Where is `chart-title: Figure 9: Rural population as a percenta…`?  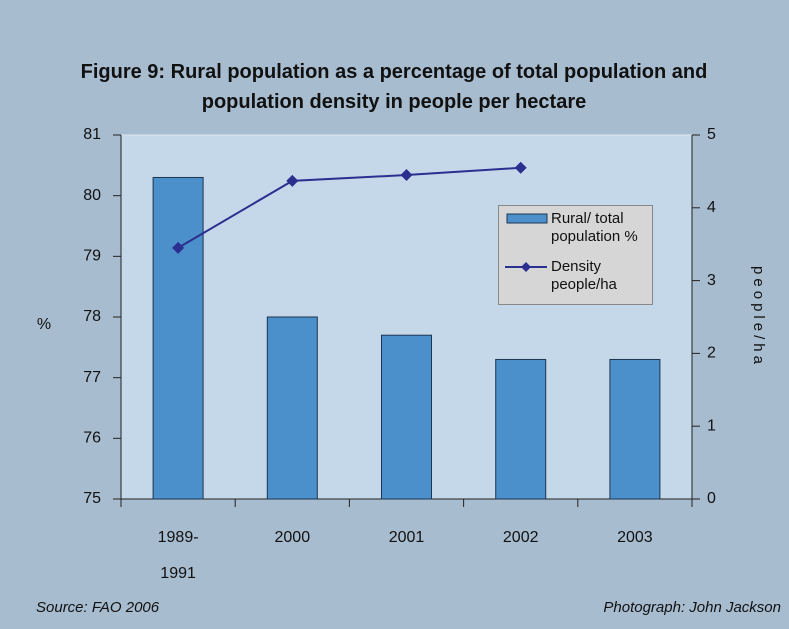
chart-title: Figure 9: Rural population as a percenta… is located at coordinates (394, 87).